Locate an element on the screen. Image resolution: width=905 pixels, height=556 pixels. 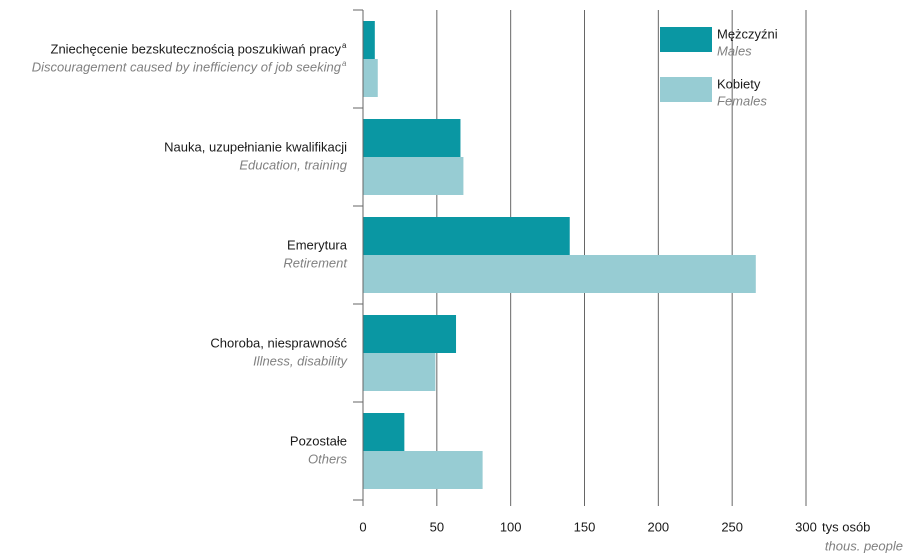
x-tick-label: 200 is located at coordinates (658, 526).